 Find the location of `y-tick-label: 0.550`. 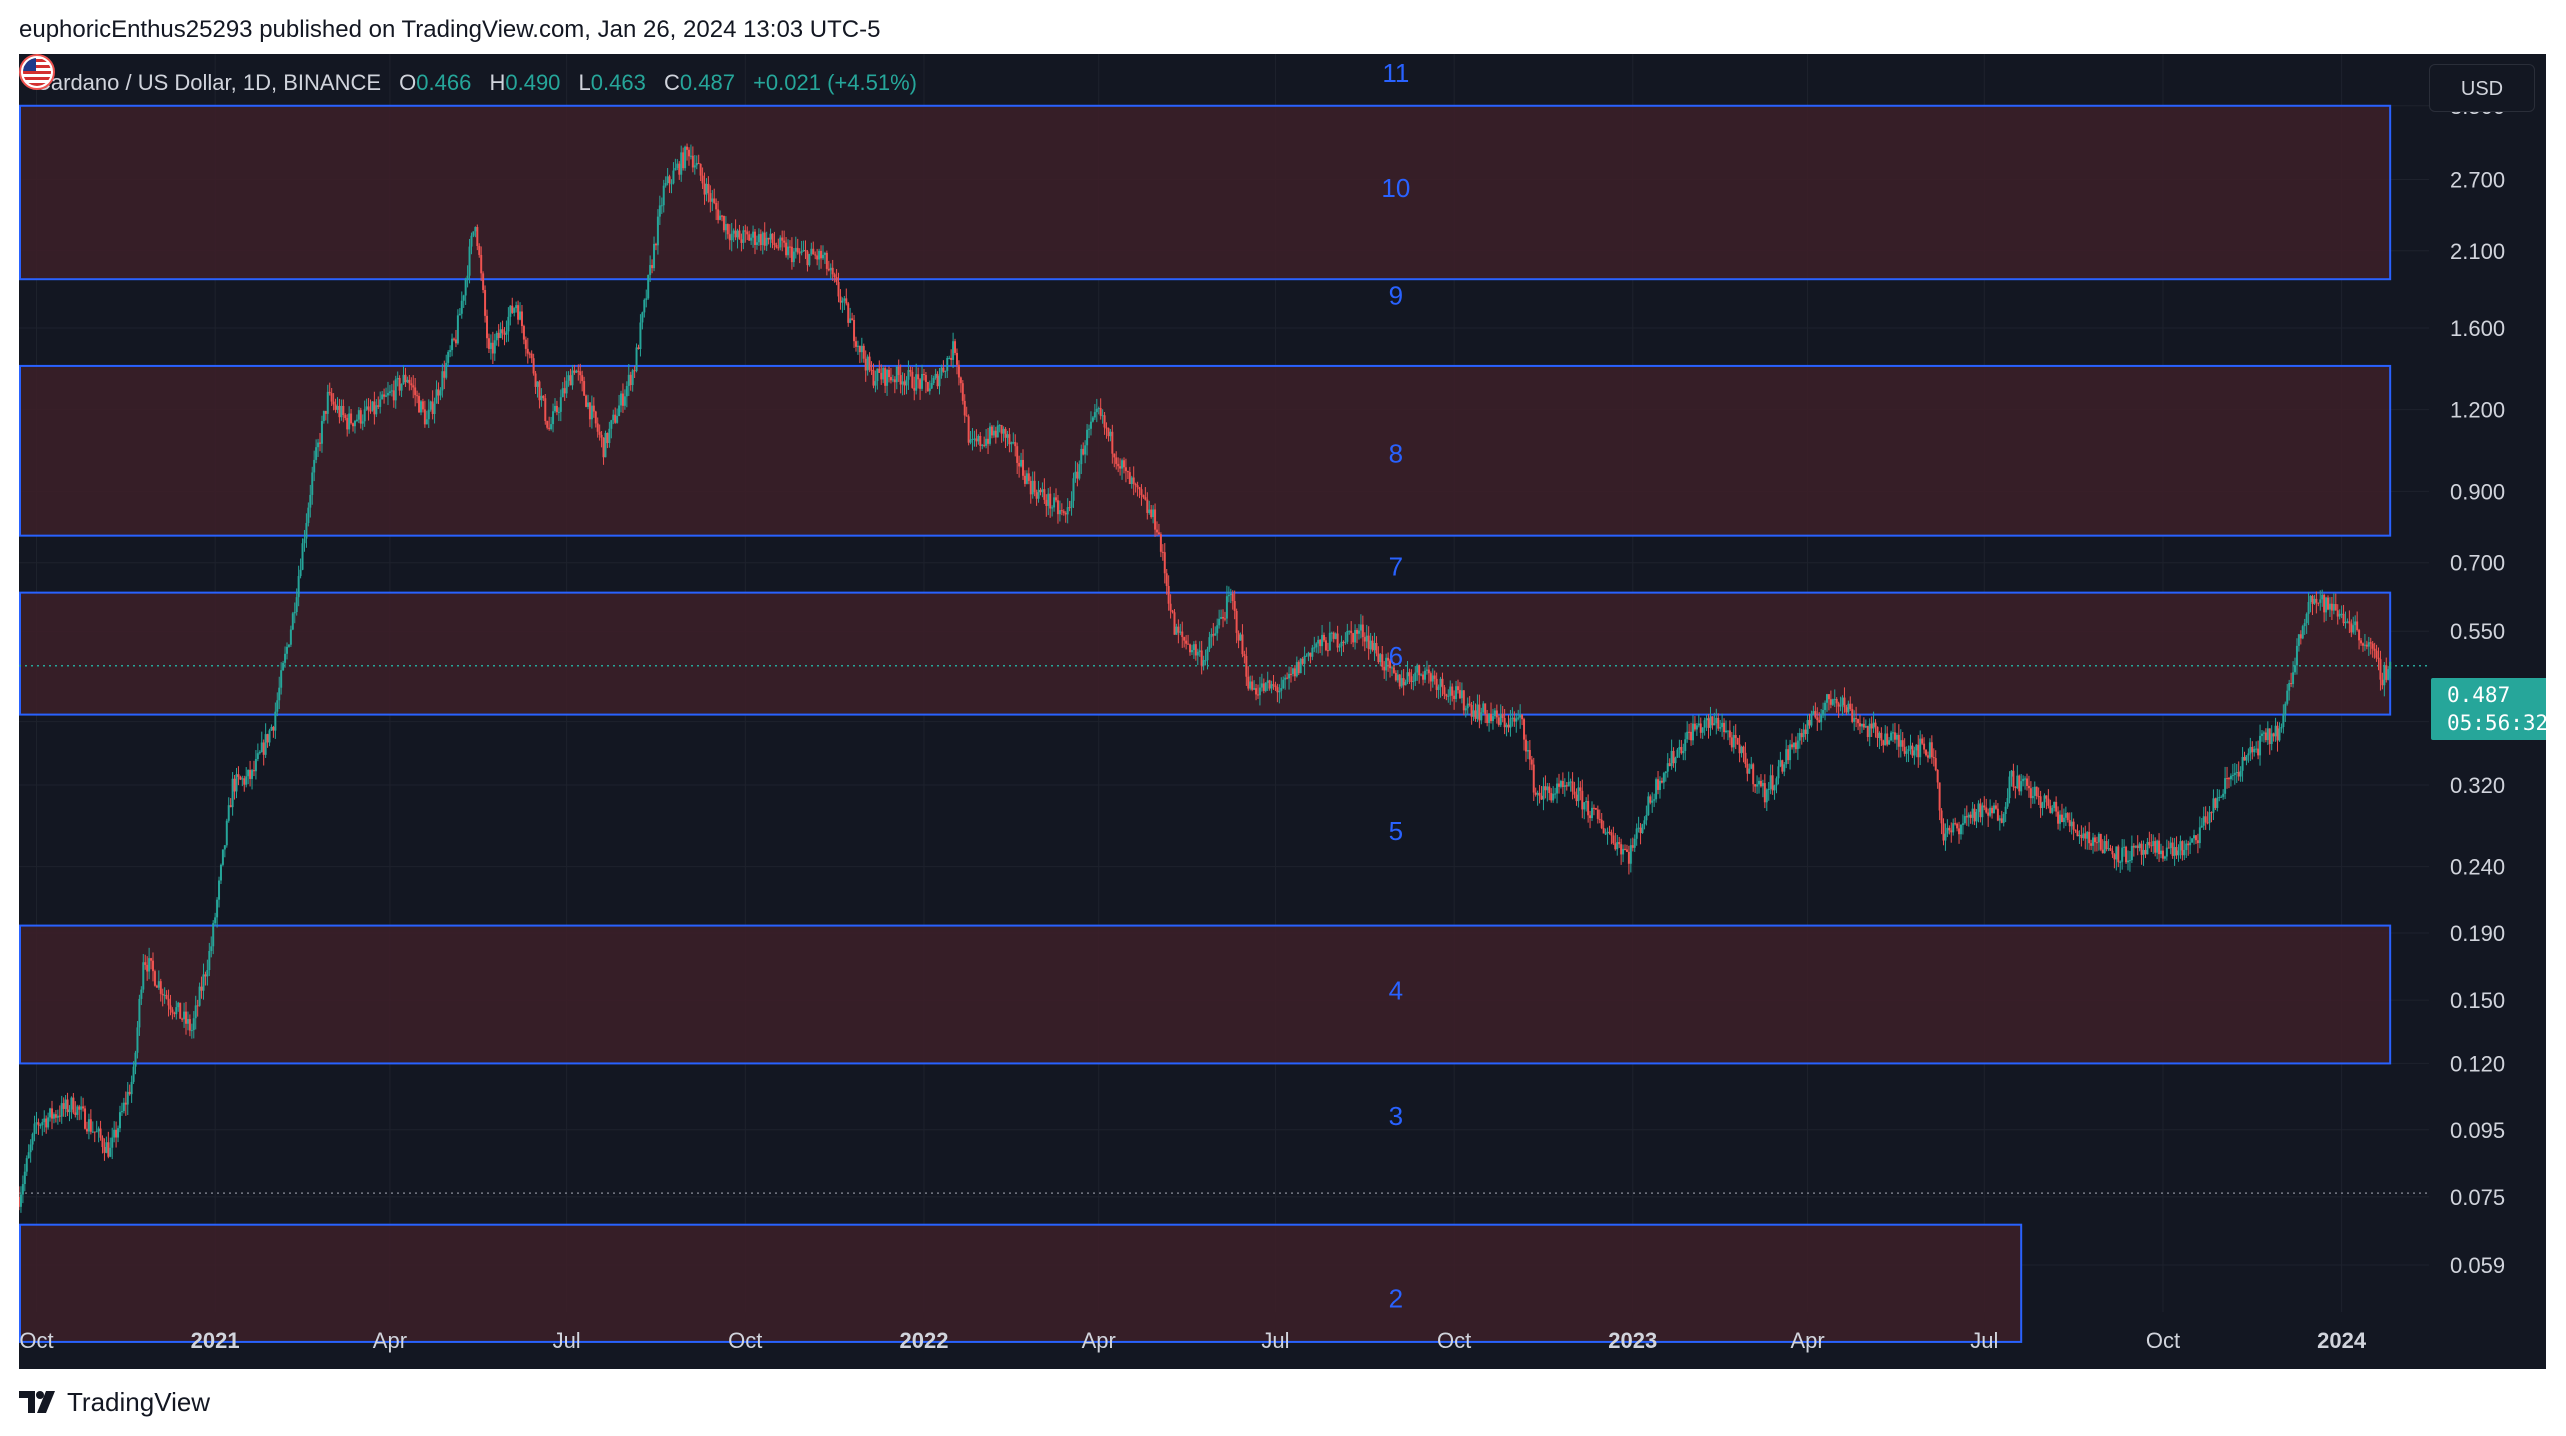

y-tick-label: 0.550 is located at coordinates (2477, 631).